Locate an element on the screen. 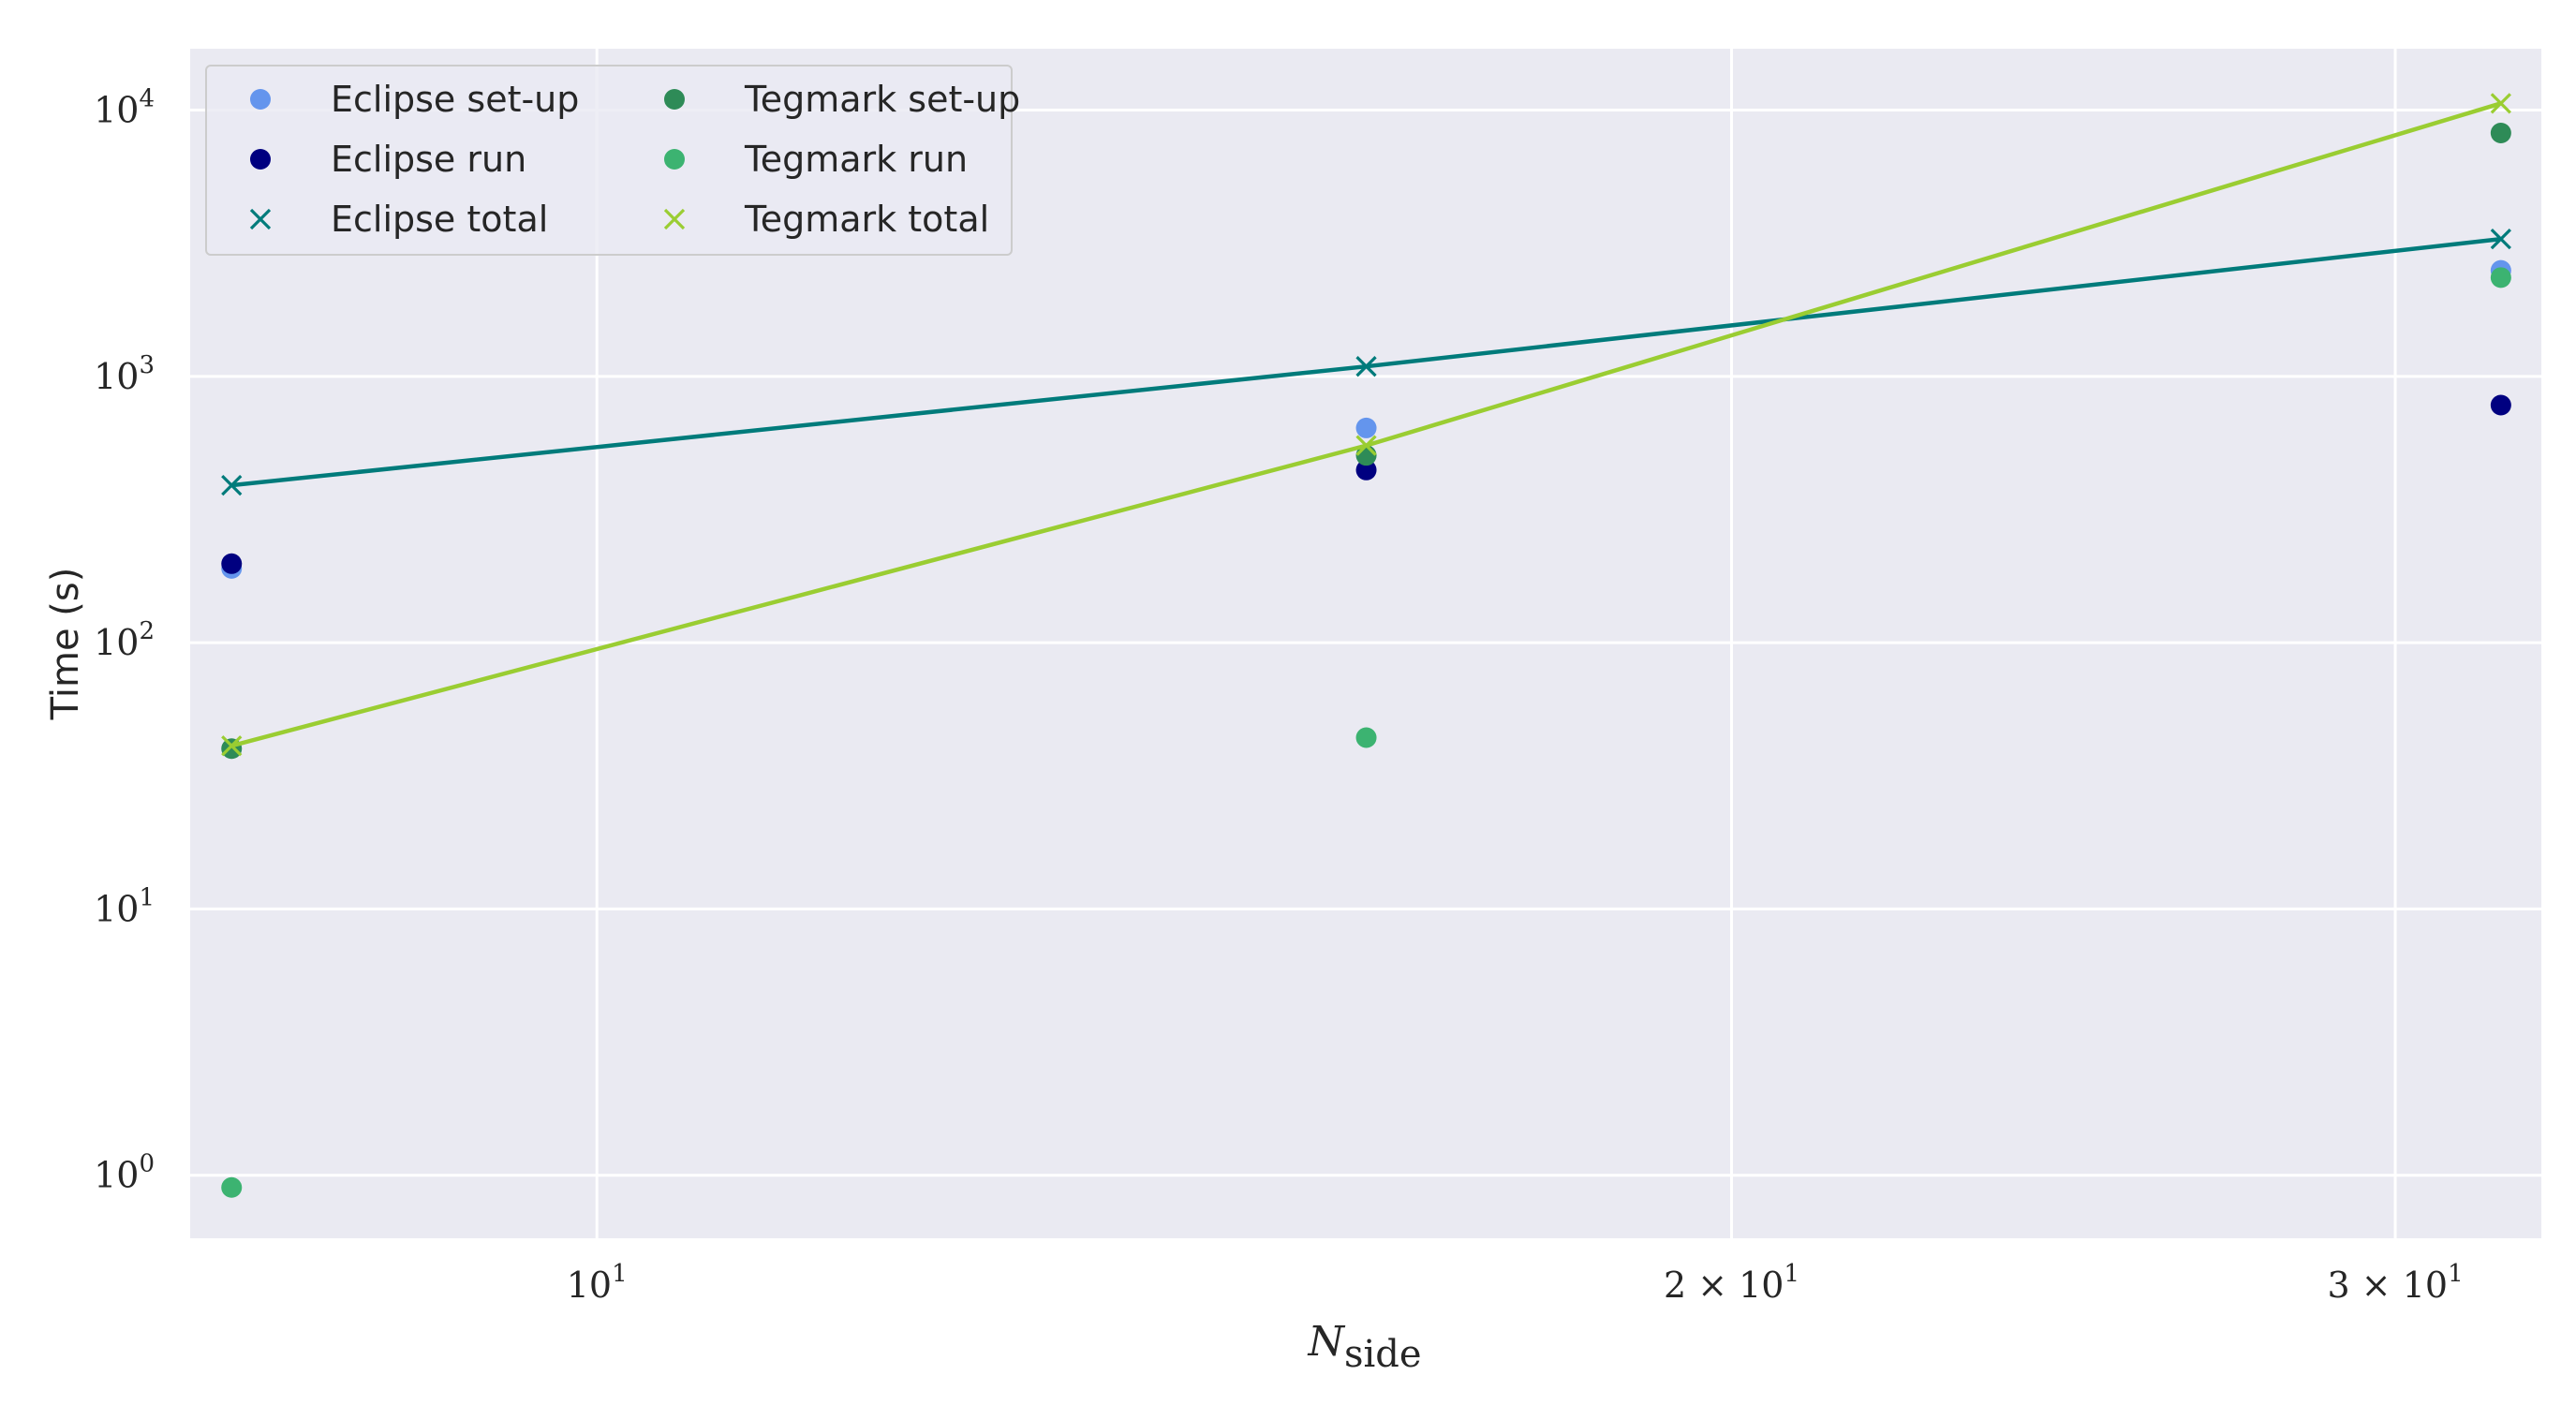  x-tick-label: 101 is located at coordinates (597, 1283).